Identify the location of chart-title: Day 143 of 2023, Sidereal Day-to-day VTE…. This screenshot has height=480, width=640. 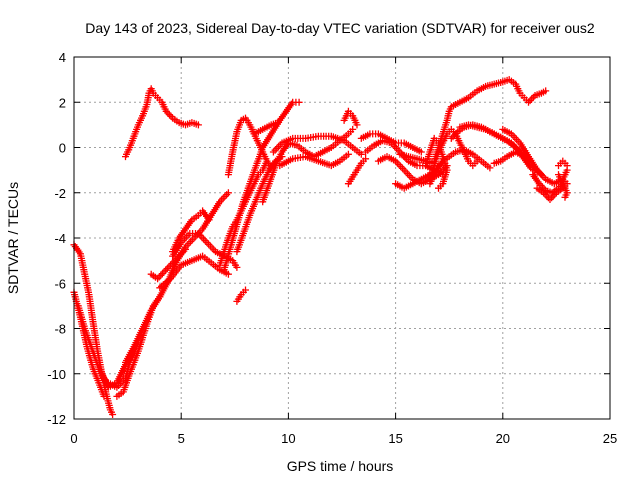
(340, 28).